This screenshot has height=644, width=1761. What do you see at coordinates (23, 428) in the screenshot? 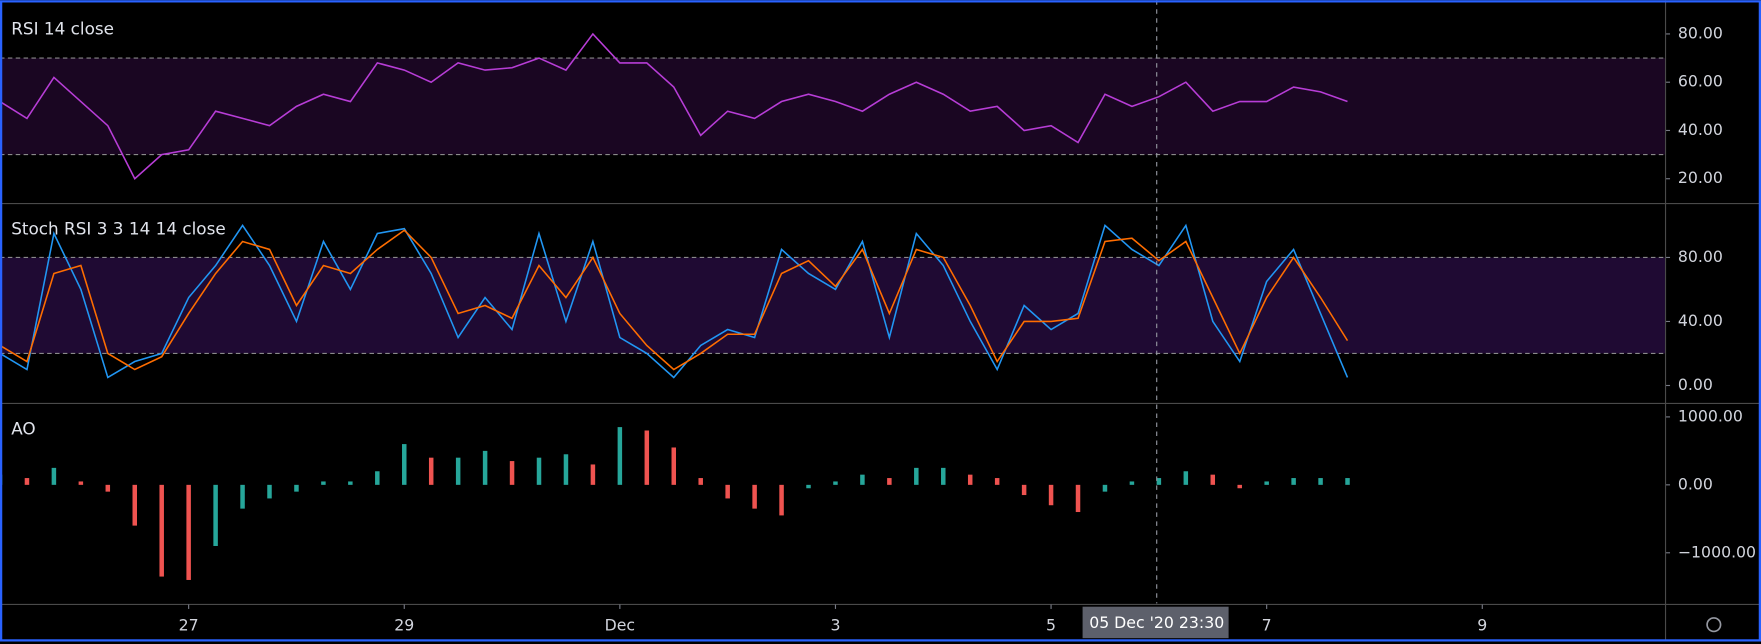
I see `pane-title: AO` at bounding box center [23, 428].